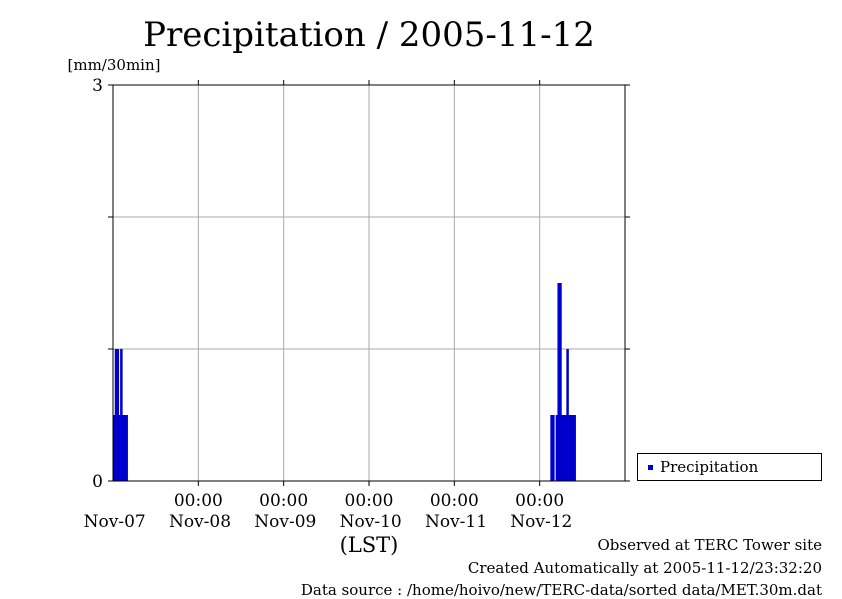 The width and height of the screenshot is (842, 599). I want to click on chart-title: Precipitation / 2005-11-12, so click(369, 35).